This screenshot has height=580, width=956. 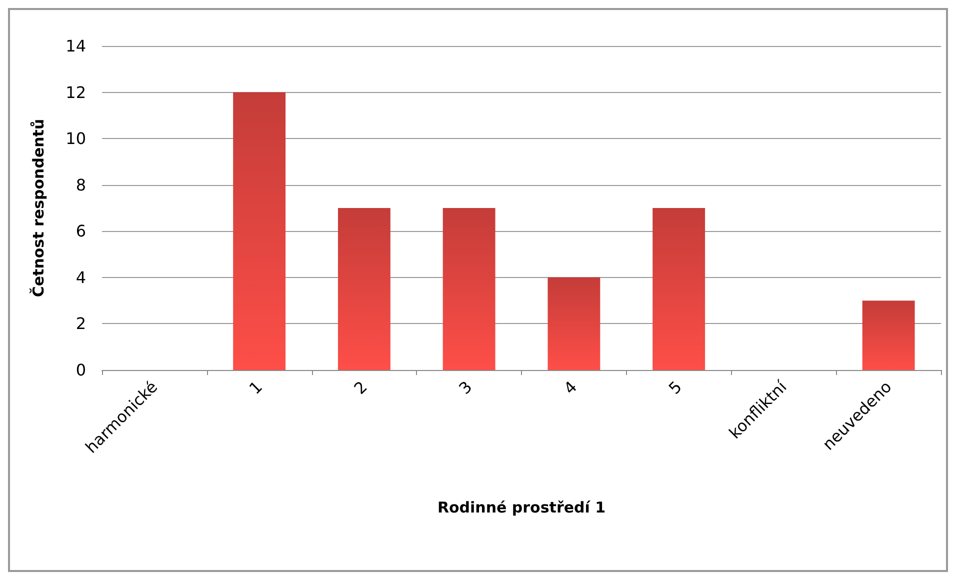 I want to click on x-tick-label: 1, so click(x=255, y=387).